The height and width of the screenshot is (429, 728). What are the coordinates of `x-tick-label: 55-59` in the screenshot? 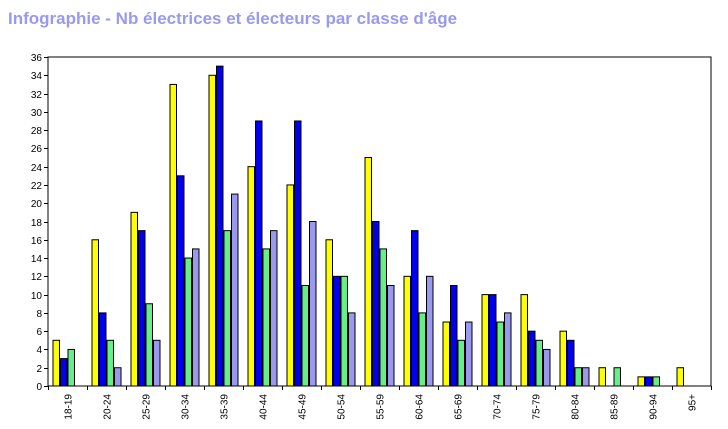 It's located at (381, 407).